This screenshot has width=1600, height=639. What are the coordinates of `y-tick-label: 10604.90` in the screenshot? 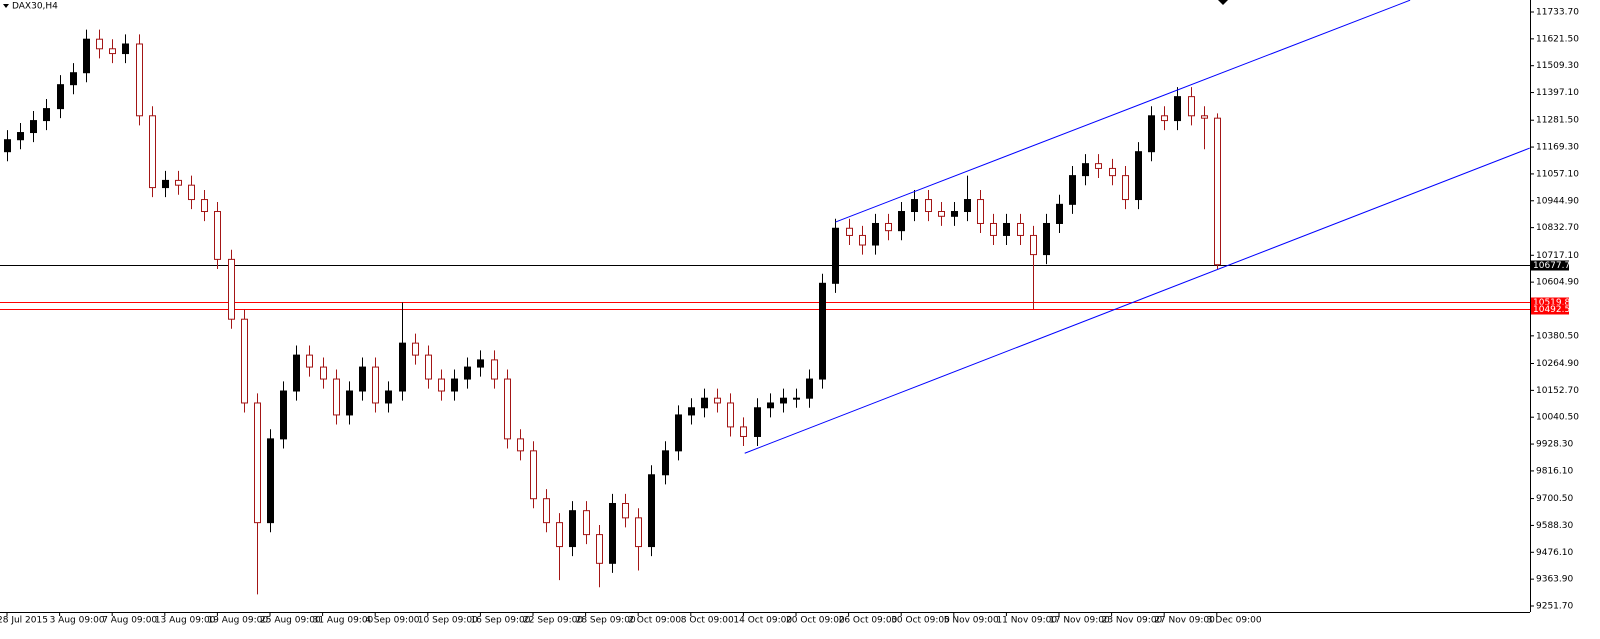 It's located at (1557, 283).